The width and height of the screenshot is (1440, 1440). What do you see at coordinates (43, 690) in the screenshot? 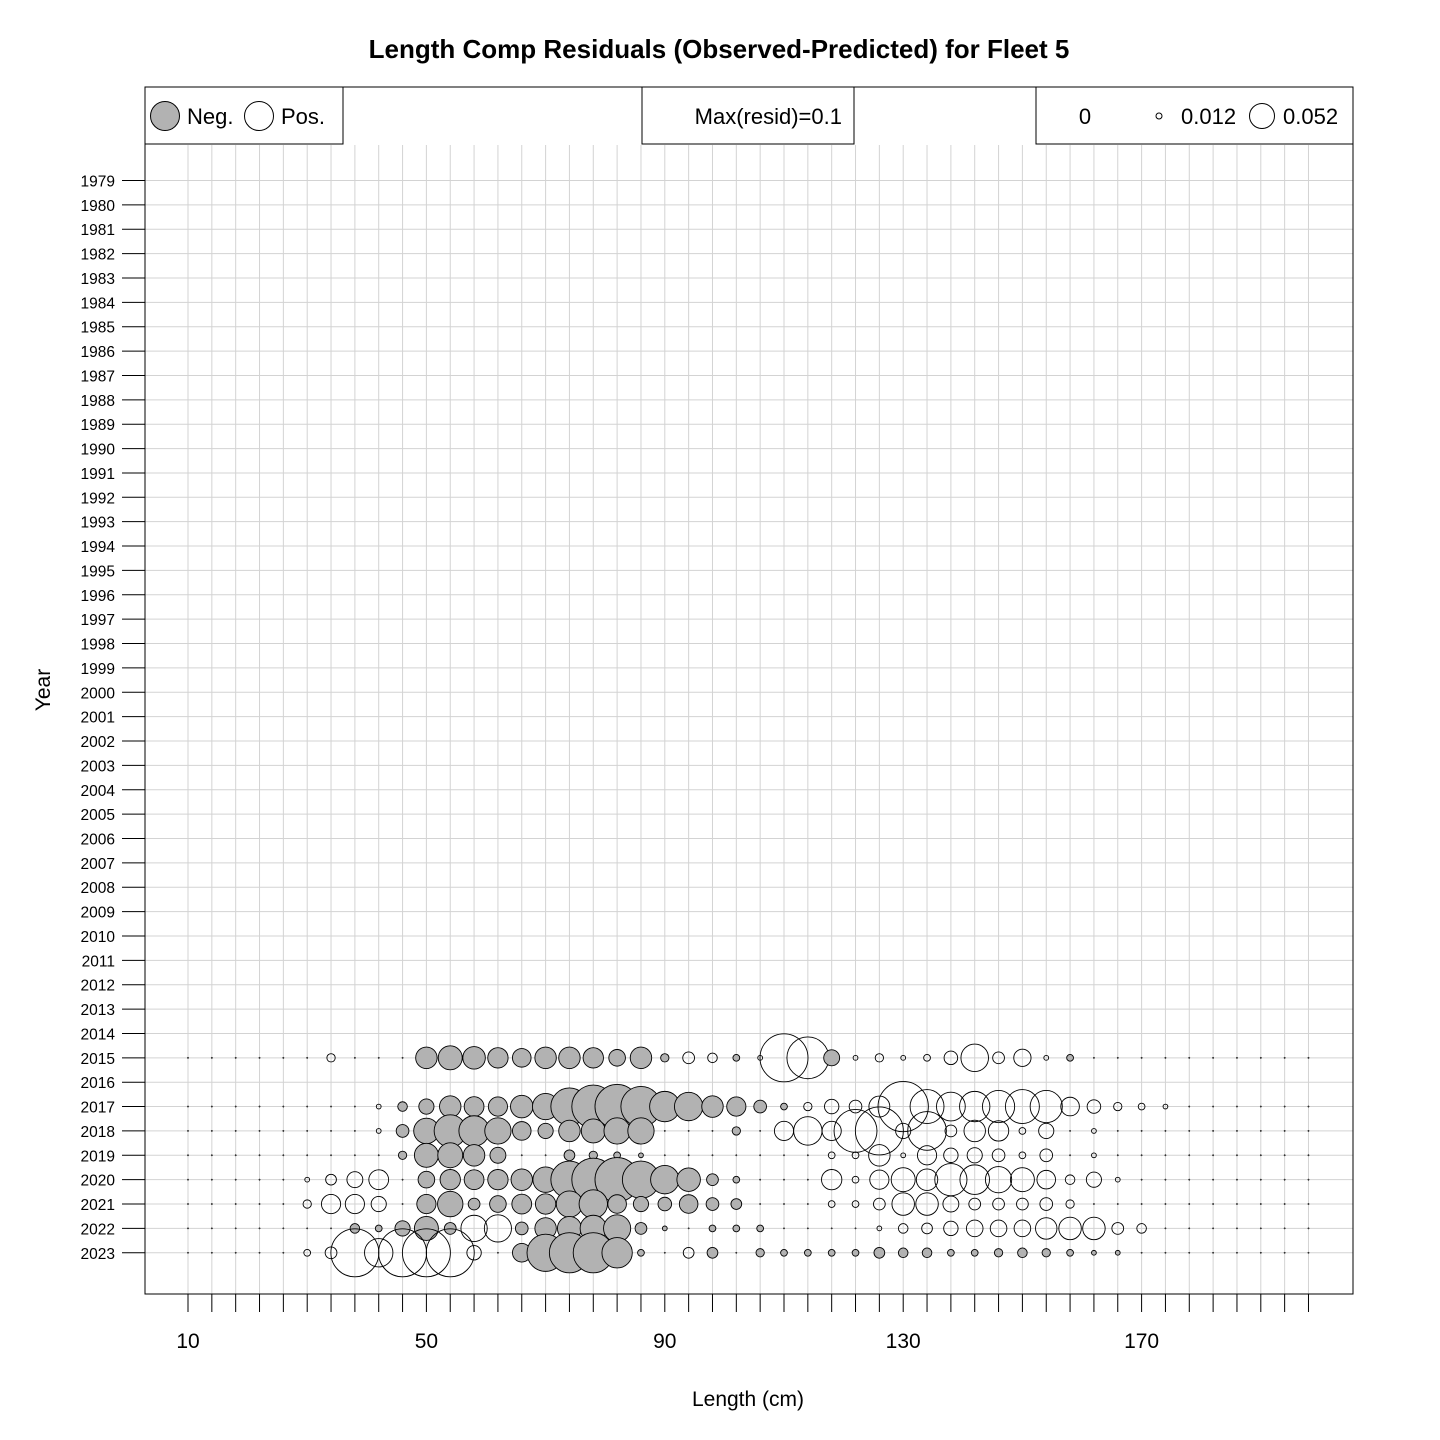
I see `y-axis-label: Year` at bounding box center [43, 690].